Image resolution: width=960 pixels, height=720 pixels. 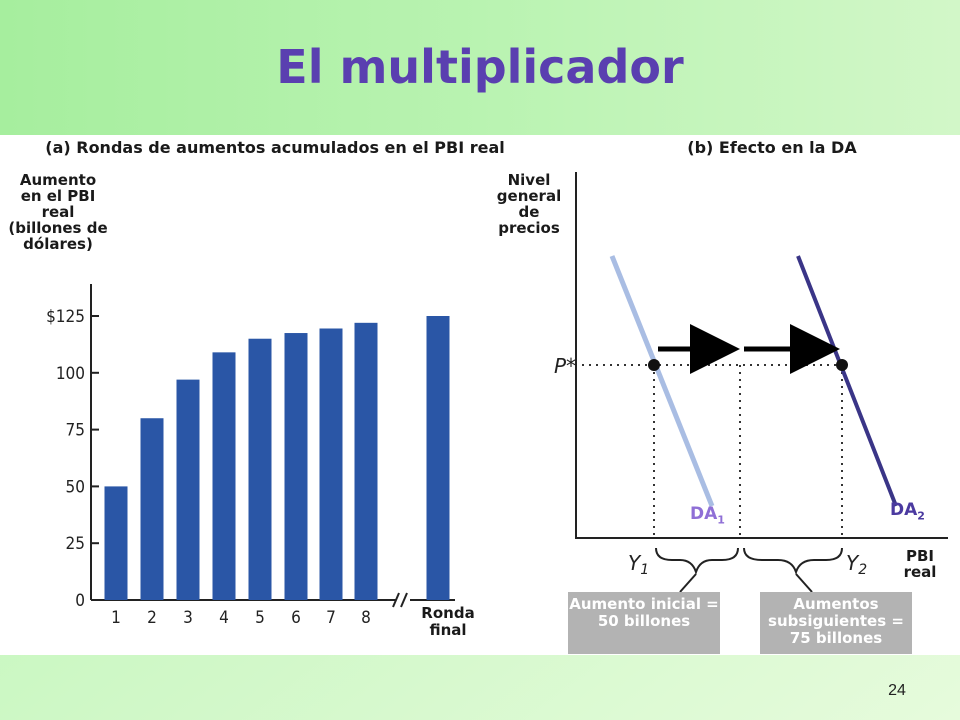 What do you see at coordinates (836, 623) in the screenshot?
I see `callout-subsequent-increases: Aumentos subsiguientes = 75 billones` at bounding box center [836, 623].